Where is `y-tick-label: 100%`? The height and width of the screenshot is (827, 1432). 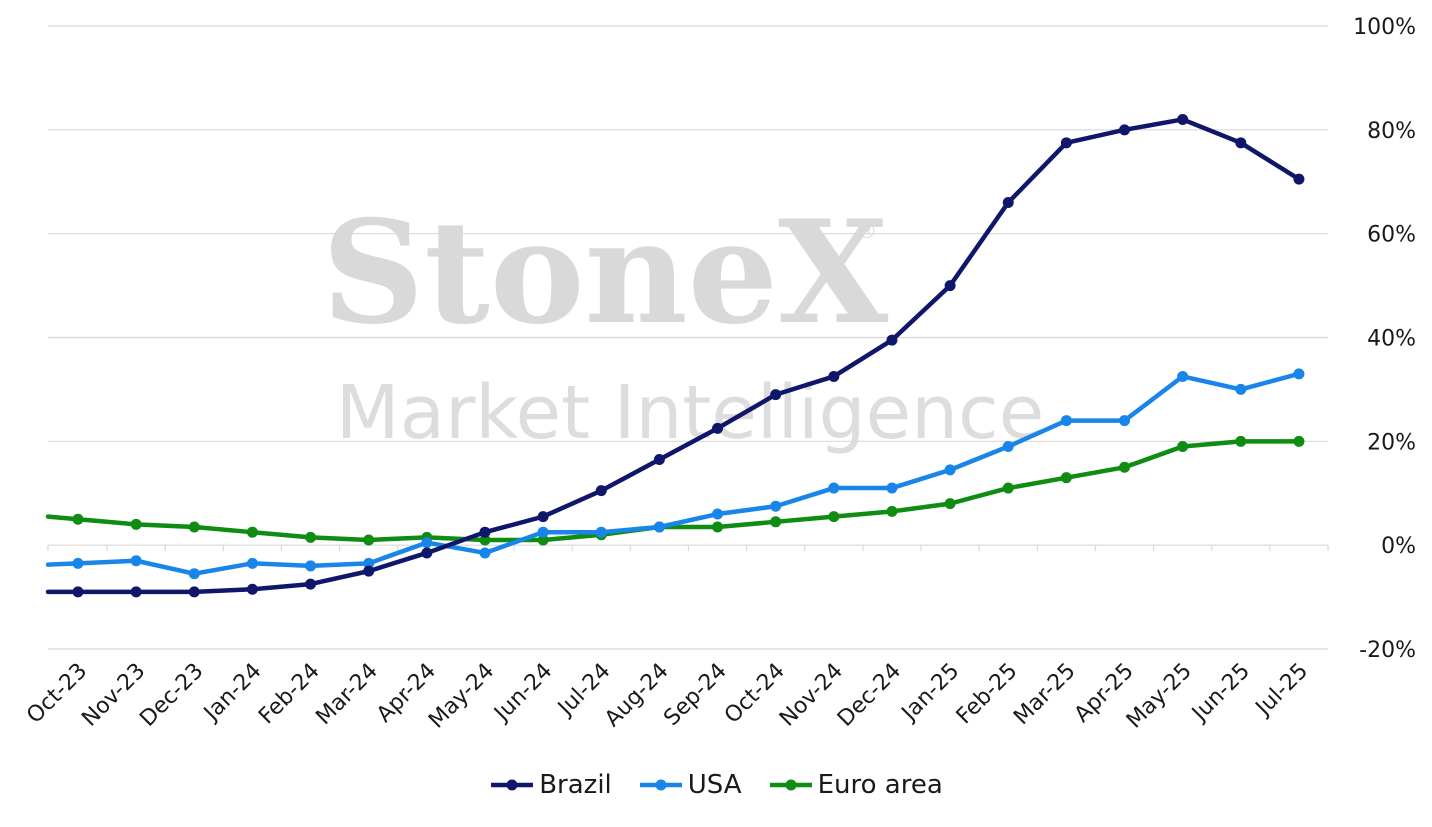
y-tick-label: 100% is located at coordinates (1384, 27).